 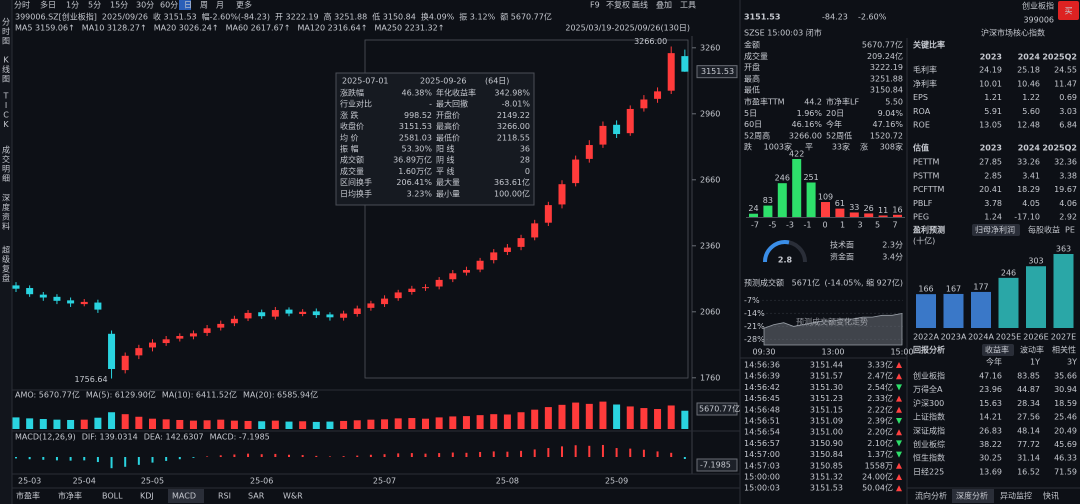 What do you see at coordinates (527, 171) in the screenshot?
I see `popup-value: 0` at bounding box center [527, 171].